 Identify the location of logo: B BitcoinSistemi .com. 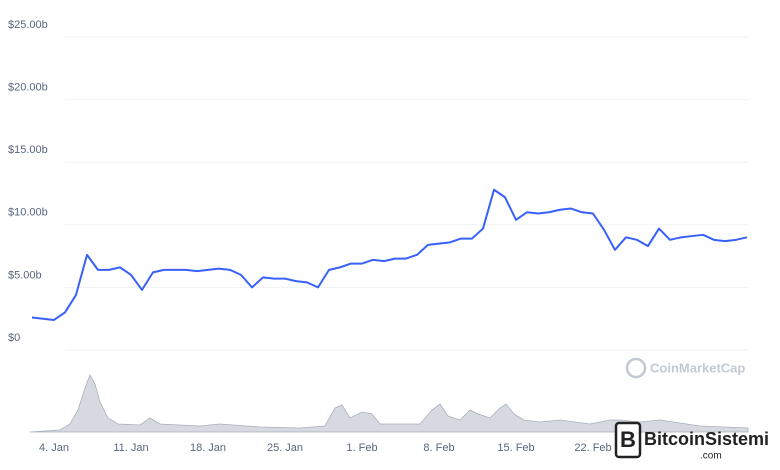
(691, 441).